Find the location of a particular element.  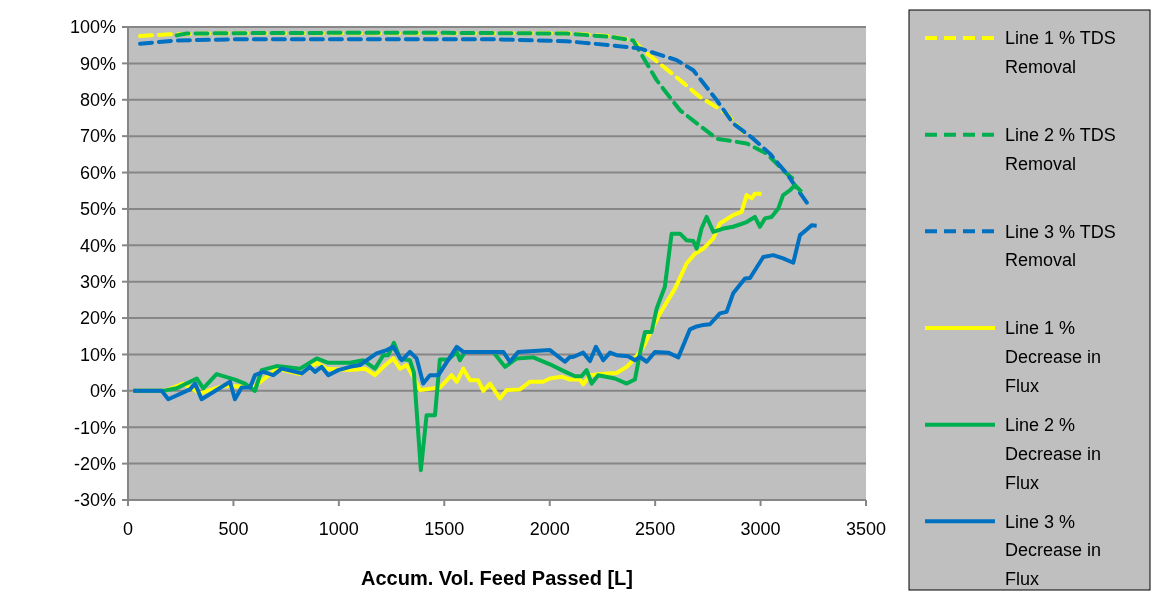

y-tick-label: 10% is located at coordinates (97, 354).